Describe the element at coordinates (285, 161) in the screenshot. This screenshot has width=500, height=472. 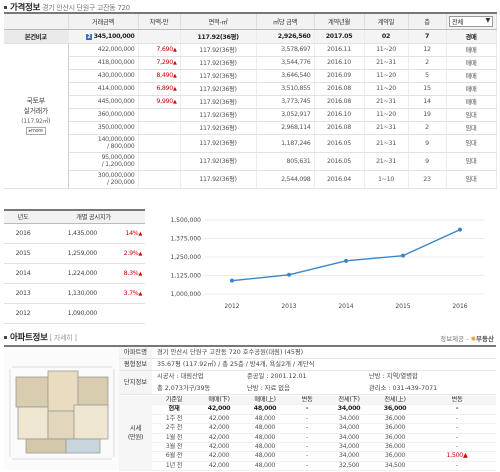
I see `row-per-m2: 805,631` at that location.